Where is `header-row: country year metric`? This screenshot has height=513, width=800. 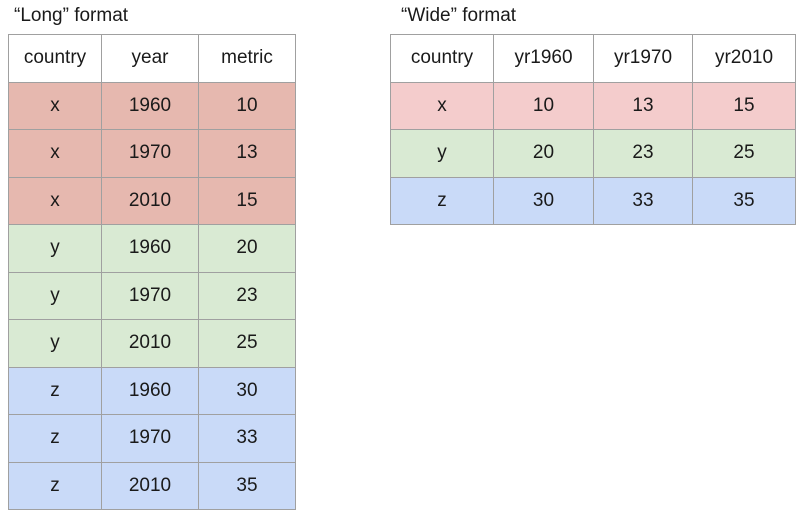 header-row: country year metric is located at coordinates (152, 58).